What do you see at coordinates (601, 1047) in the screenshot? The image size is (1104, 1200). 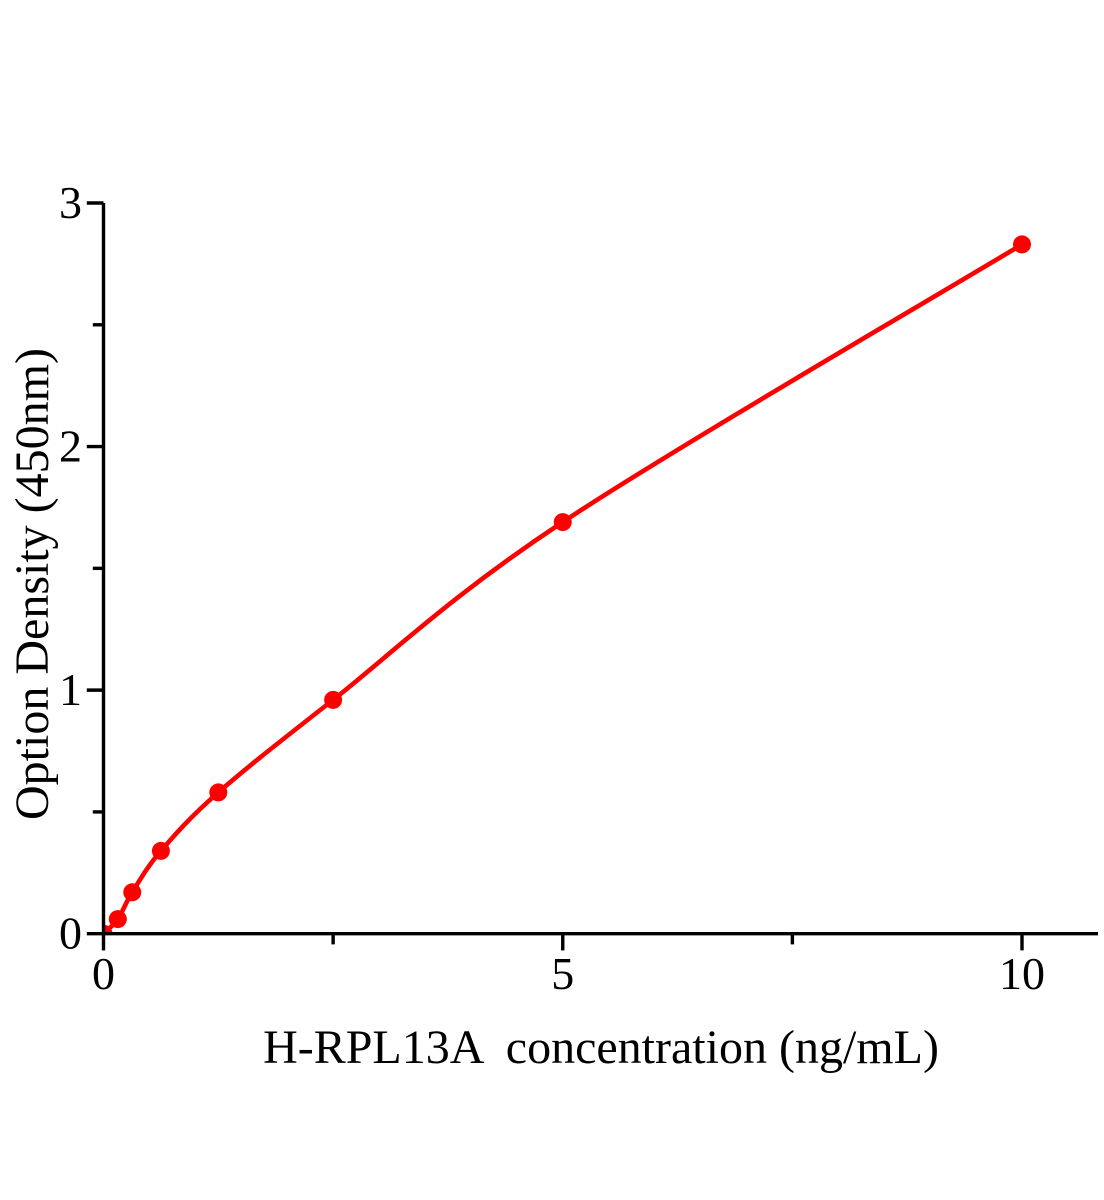 I see `x-axis-title: H-RPL13A concentration (ng/mL)` at bounding box center [601, 1047].